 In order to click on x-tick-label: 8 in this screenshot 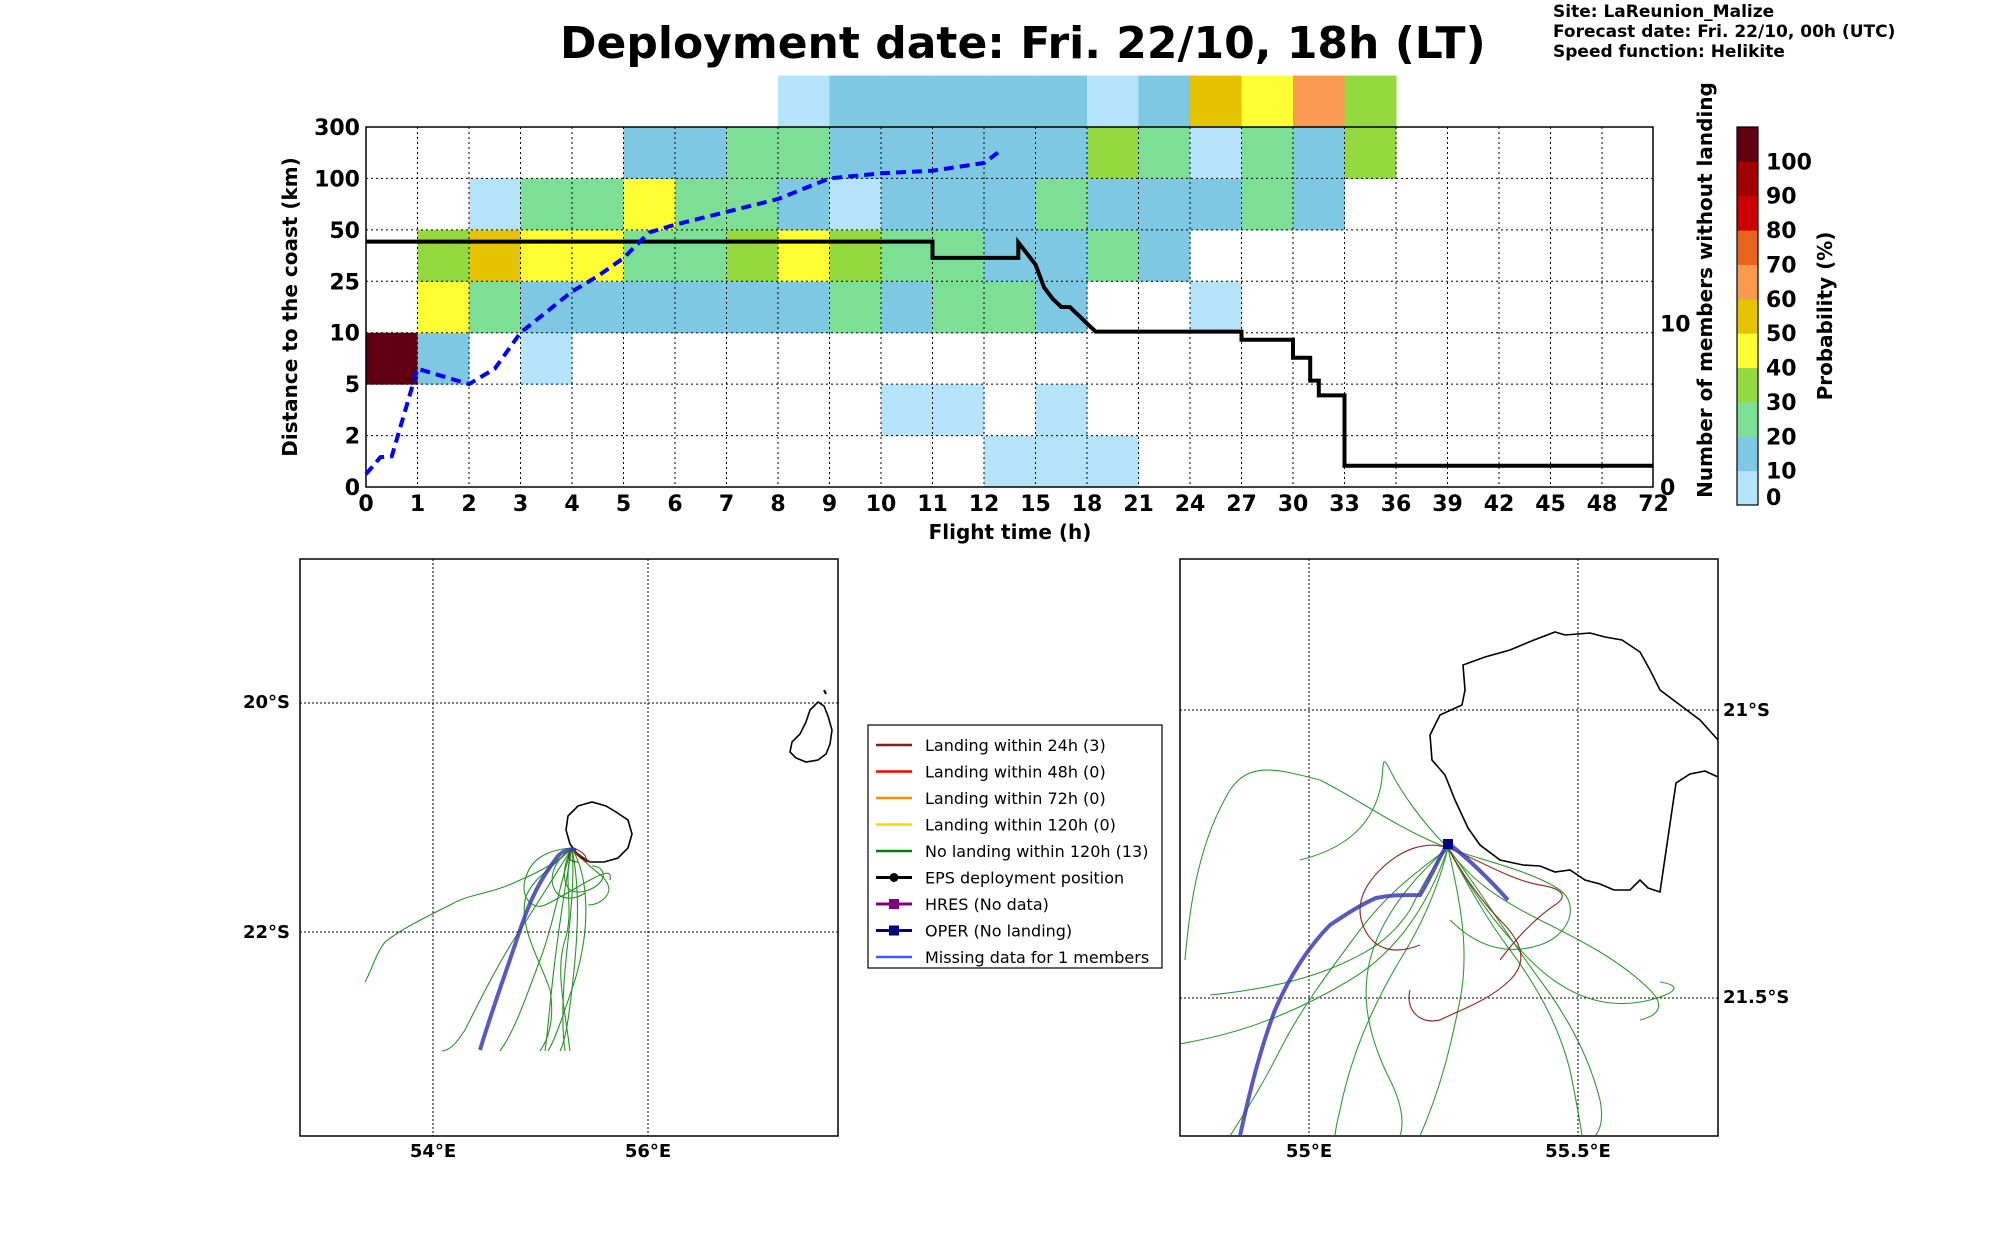, I will do `click(777, 504)`.